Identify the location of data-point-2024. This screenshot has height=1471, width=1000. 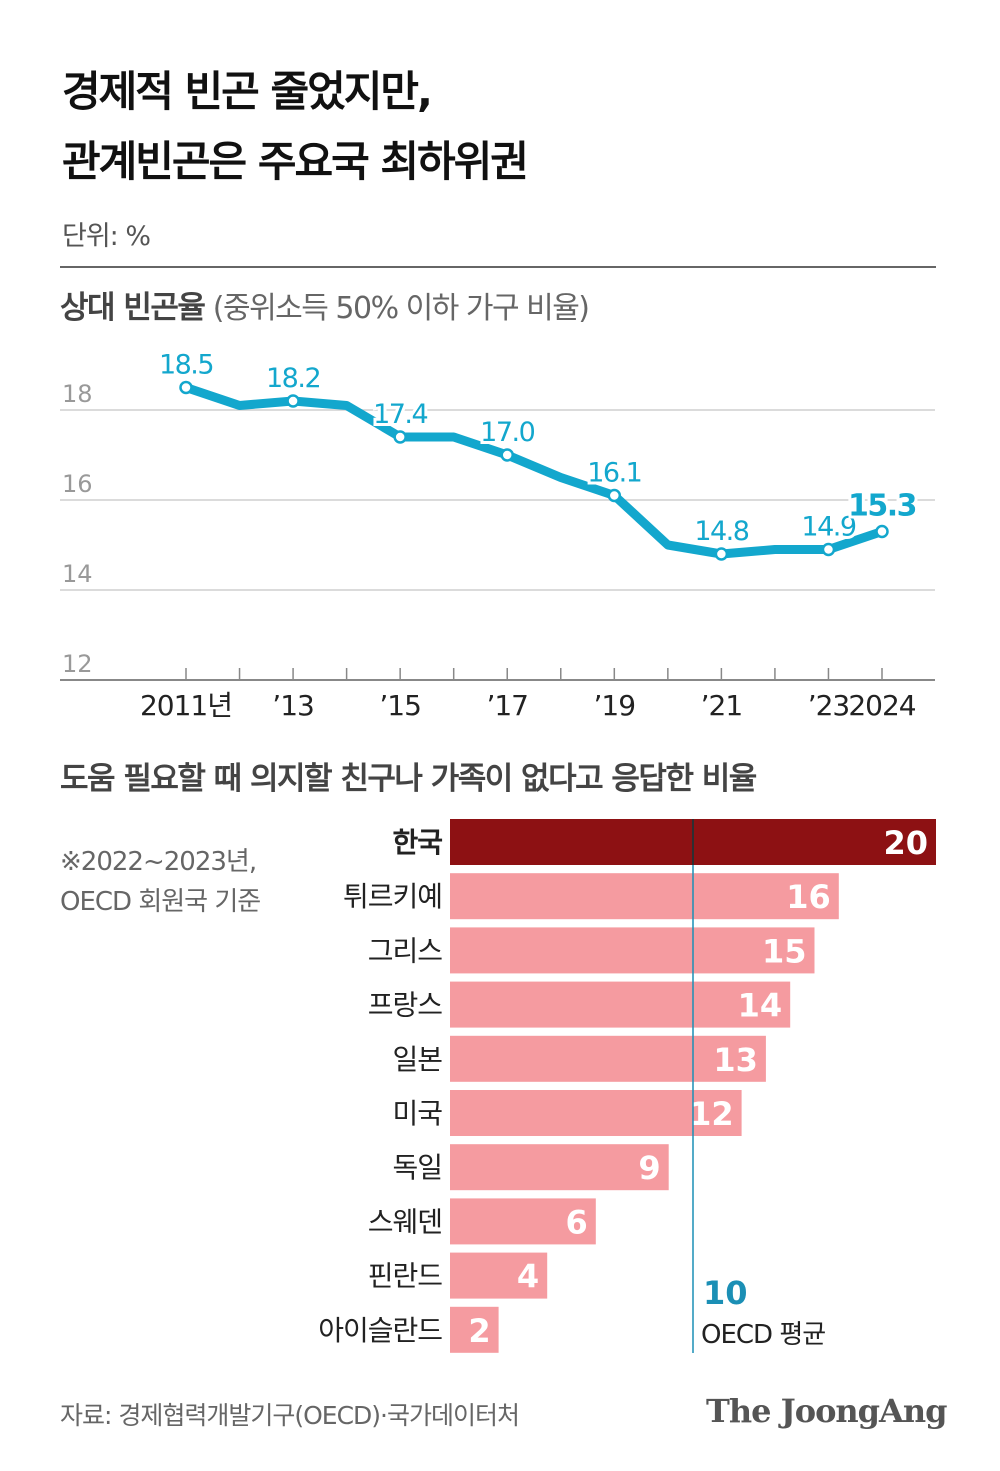
(882, 531).